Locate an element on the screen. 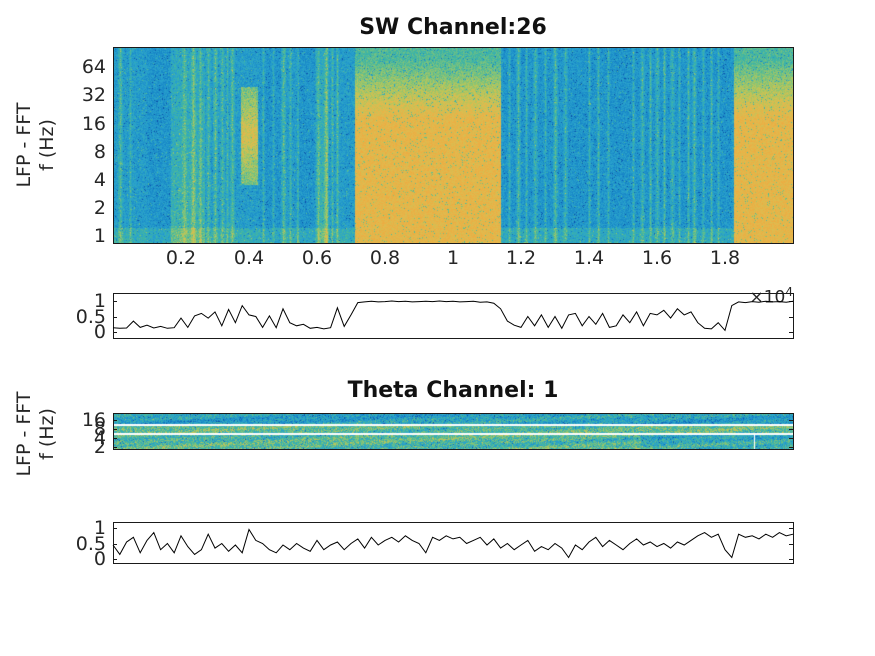 Image resolution: width=875 pixels, height=656 pixels. x-multiplier-base: ×10 is located at coordinates (767, 297).